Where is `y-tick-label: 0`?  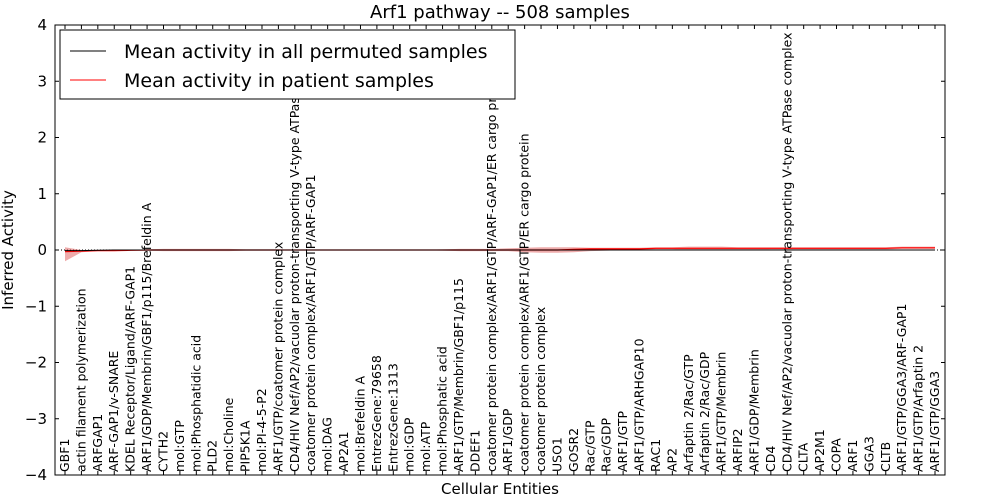 y-tick-label: 0 is located at coordinates (42, 250).